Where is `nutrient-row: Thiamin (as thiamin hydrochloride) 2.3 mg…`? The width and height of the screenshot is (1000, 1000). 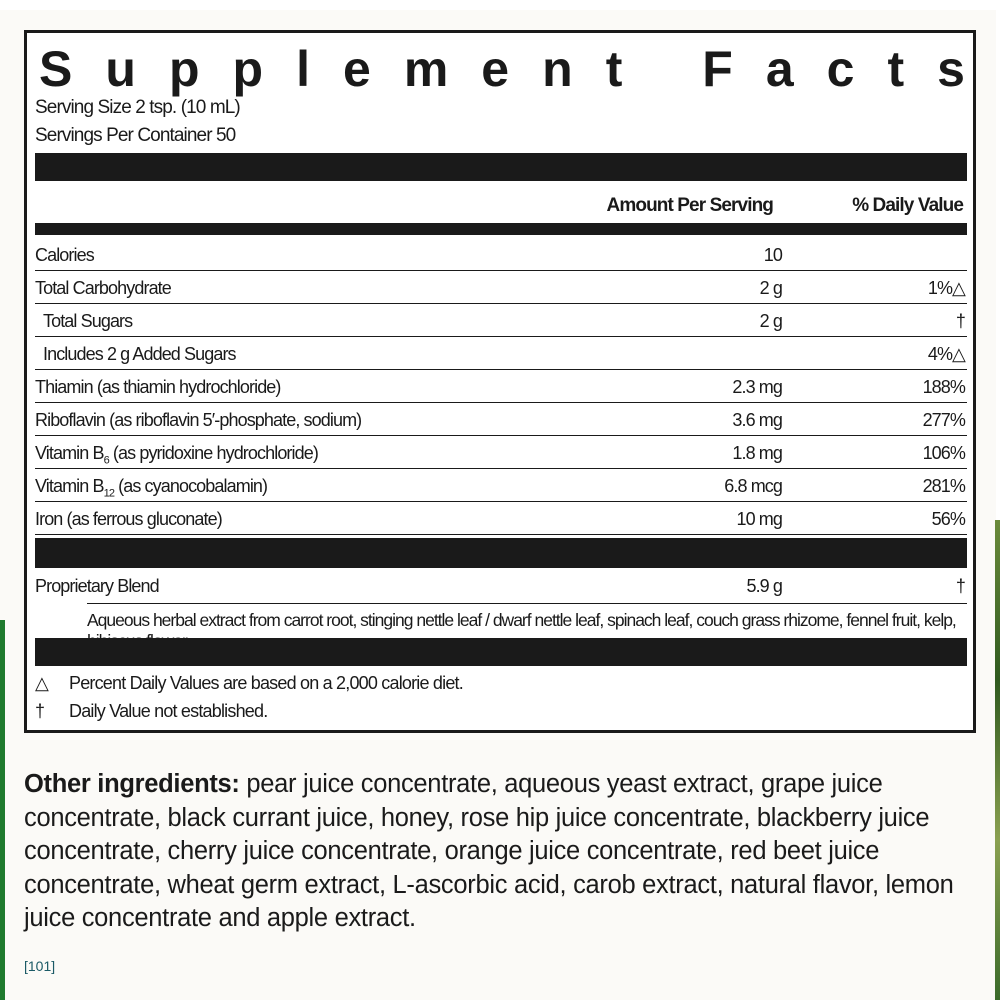 nutrient-row: Thiamin (as thiamin hydrochloride) 2.3 mg… is located at coordinates (501, 386).